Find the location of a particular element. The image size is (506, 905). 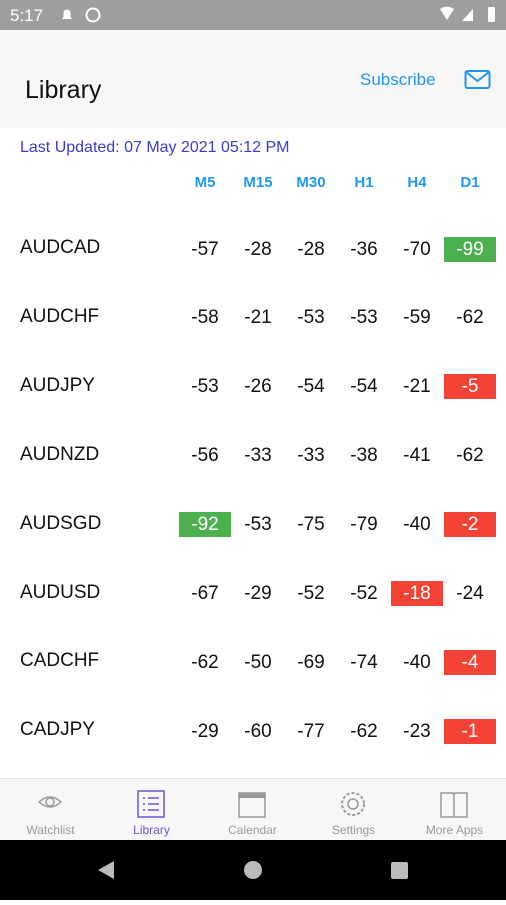

status-icons is located at coordinates (278, 14).